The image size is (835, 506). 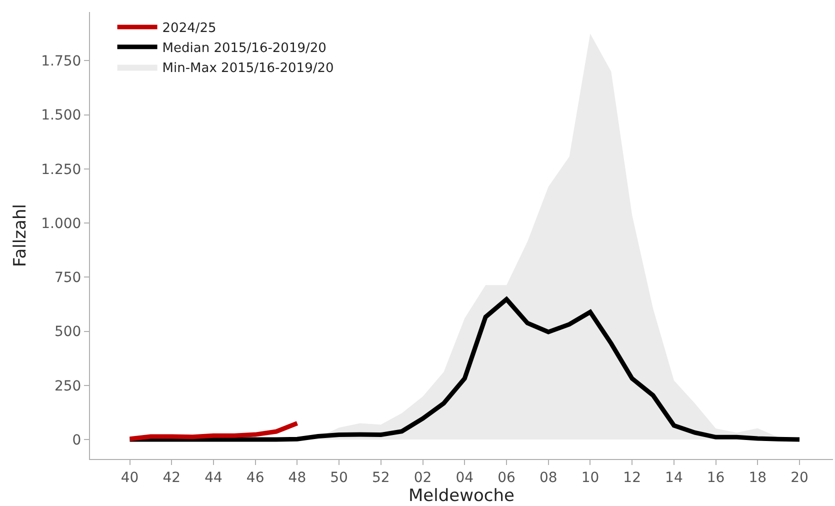 I want to click on x-tick-label: 40, so click(x=129, y=478).